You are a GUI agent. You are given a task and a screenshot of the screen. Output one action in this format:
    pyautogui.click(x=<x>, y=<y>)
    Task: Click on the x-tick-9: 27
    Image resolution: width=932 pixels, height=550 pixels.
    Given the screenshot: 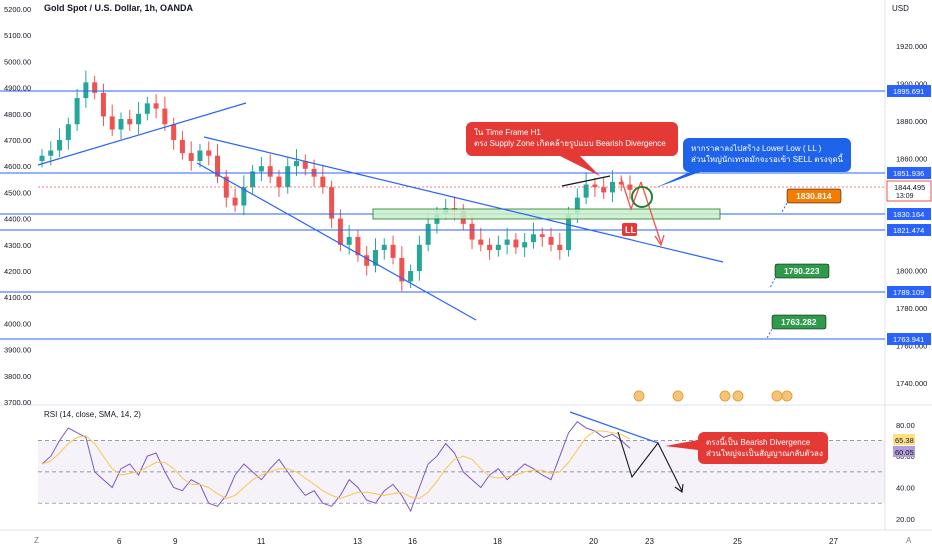 What is the action you would take?
    pyautogui.click(x=833, y=541)
    